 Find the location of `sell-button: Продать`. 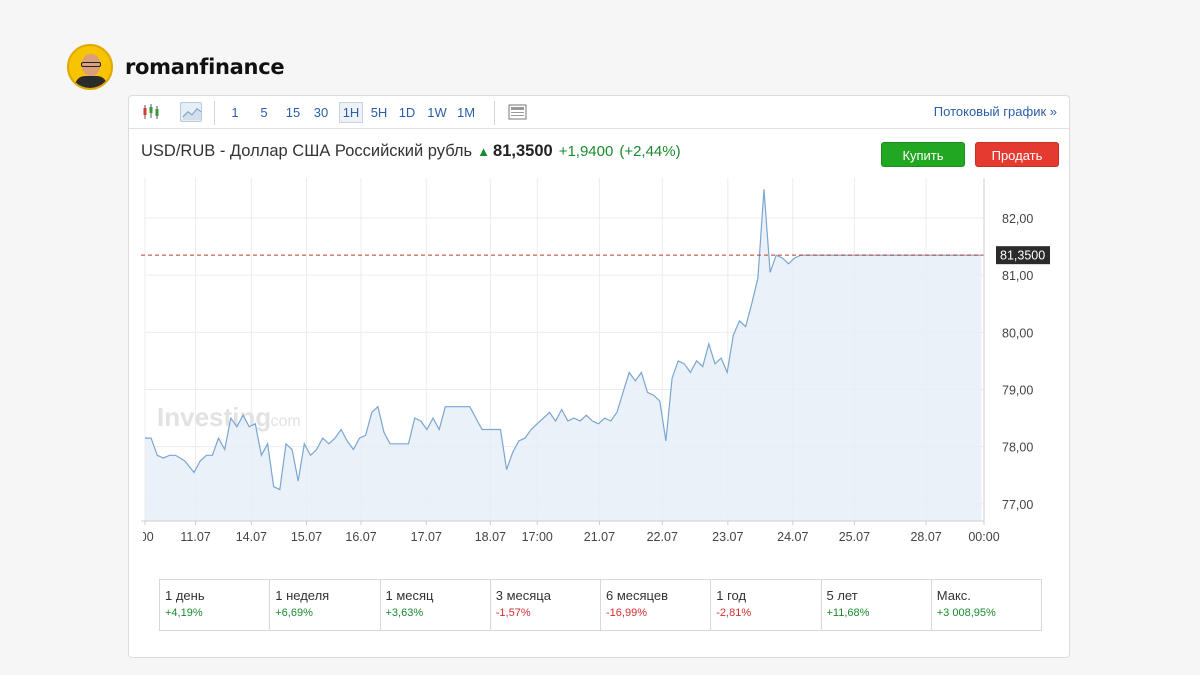

sell-button: Продать is located at coordinates (1017, 154).